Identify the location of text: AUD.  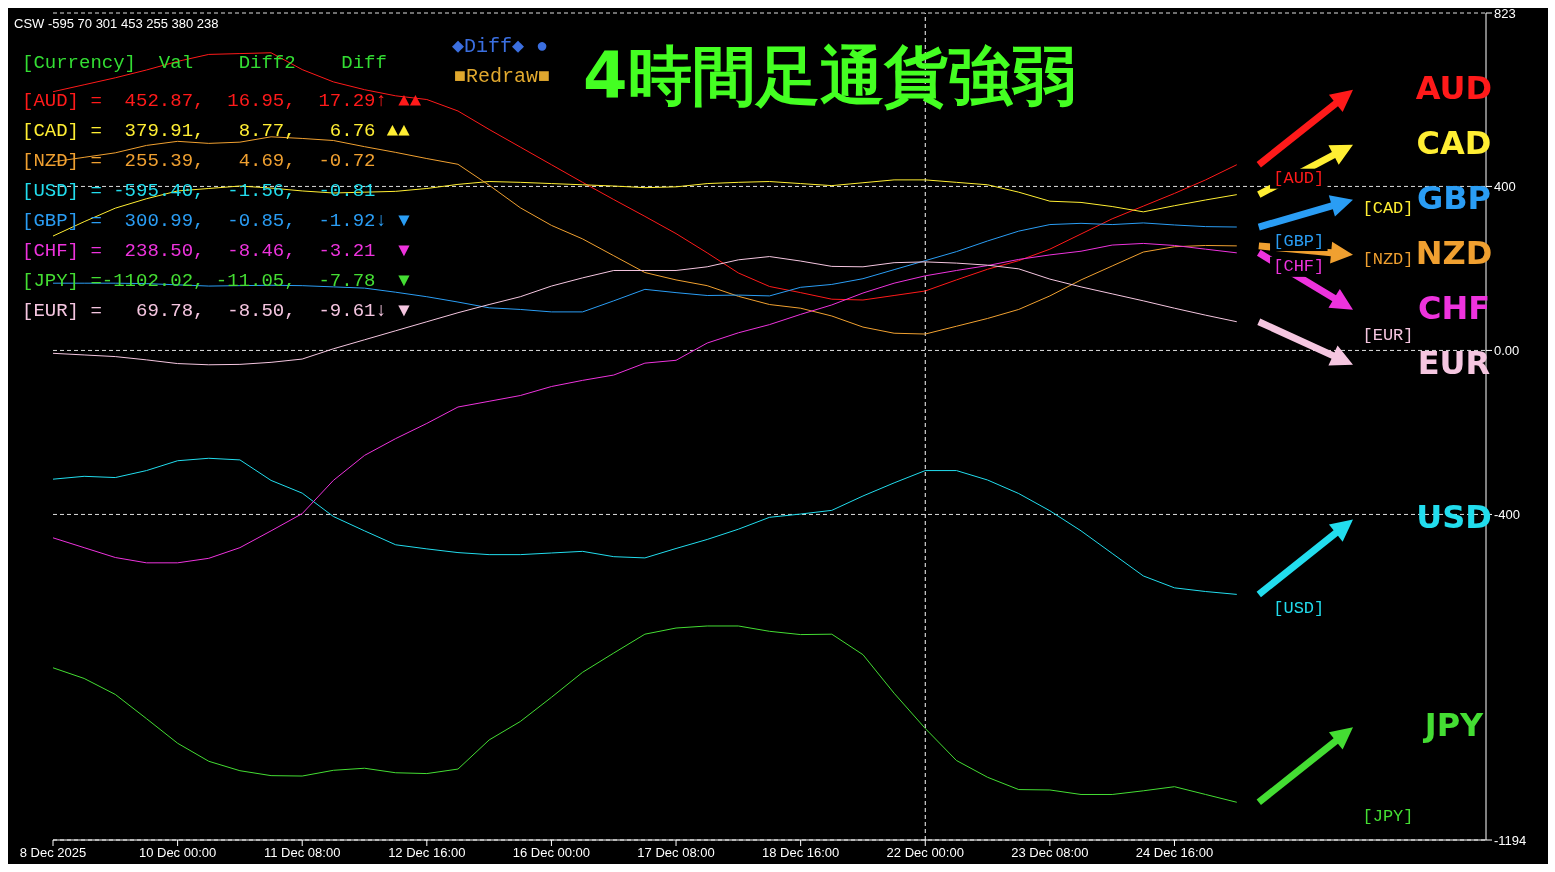
(1454, 87).